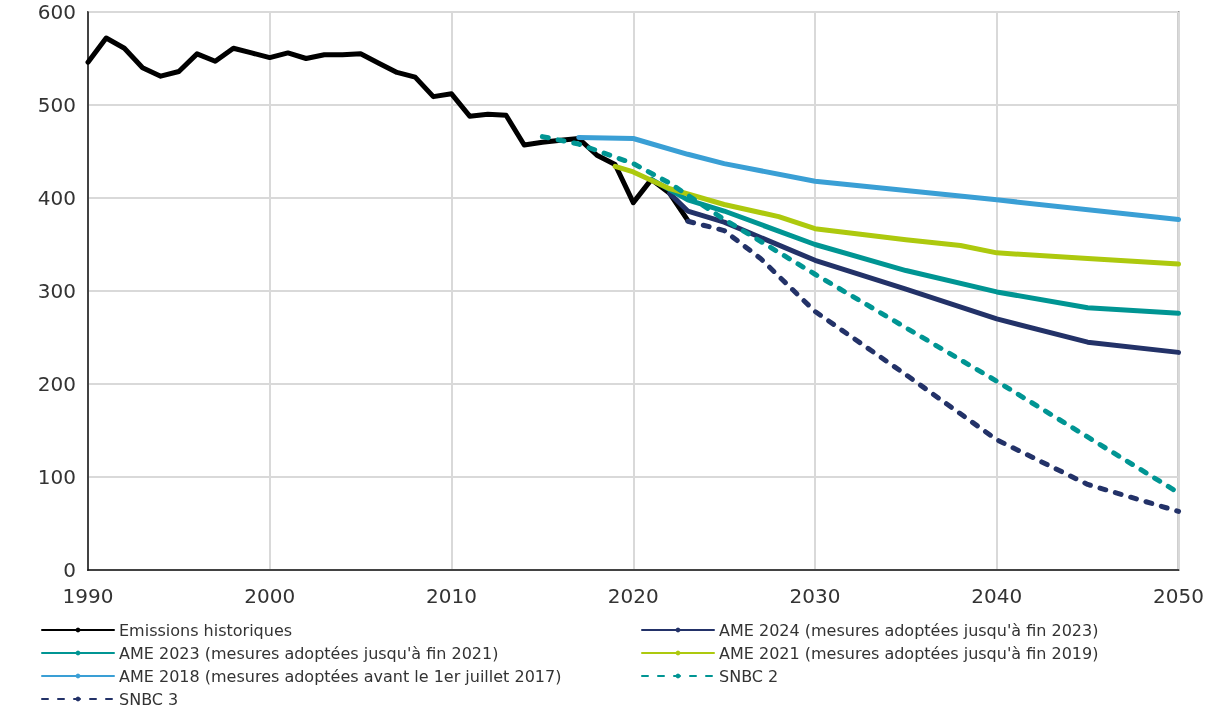 The width and height of the screenshot is (1207, 720). Describe the element at coordinates (56, 384) in the screenshot. I see `y-tick-label: 200` at that location.